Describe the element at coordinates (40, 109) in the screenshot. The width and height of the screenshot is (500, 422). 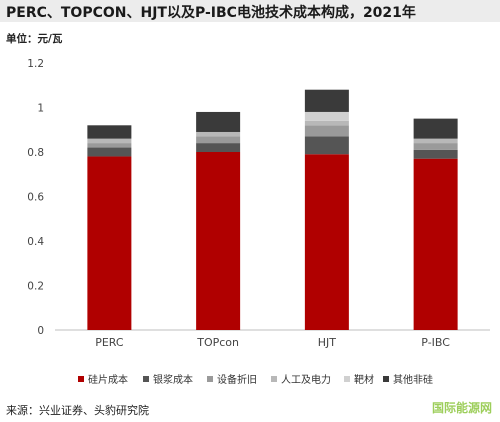
I see `y-tick-label: 1` at that location.